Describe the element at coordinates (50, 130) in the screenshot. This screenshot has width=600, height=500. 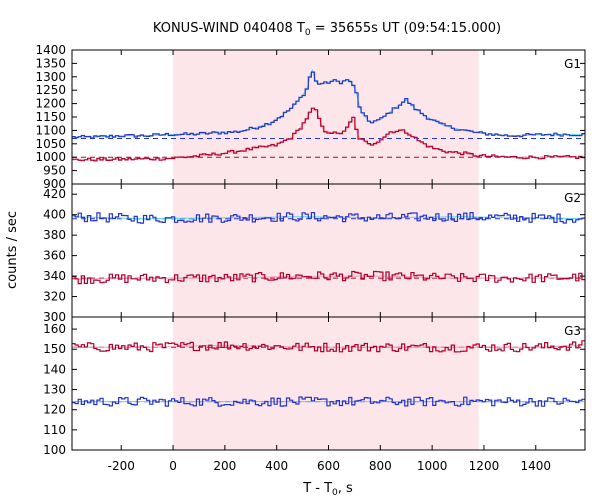
I see `y-tick-label: 1100` at that location.